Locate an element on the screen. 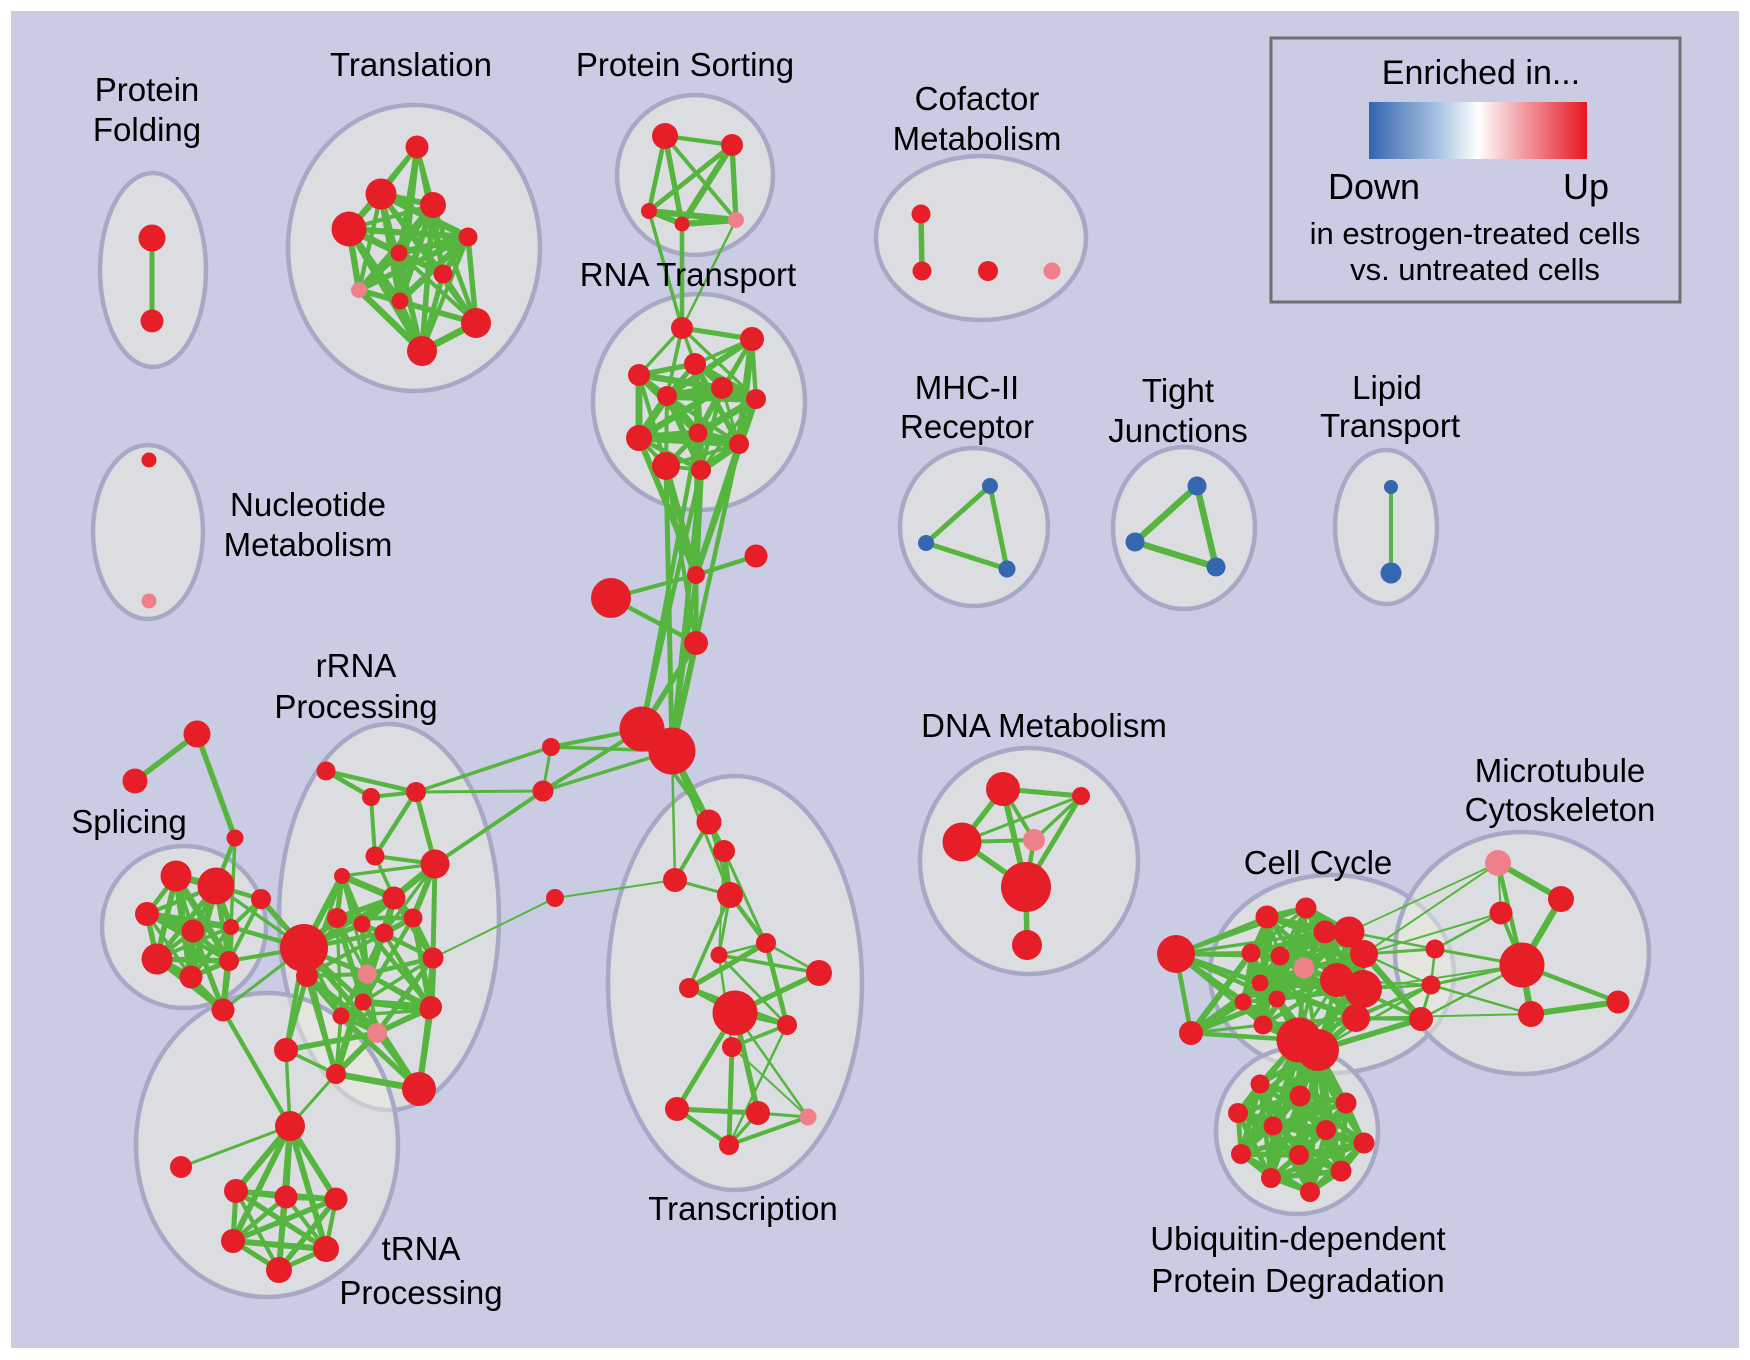 This screenshot has height=1360, width=1750. svg-text: Tight is located at coordinates (1178, 390).